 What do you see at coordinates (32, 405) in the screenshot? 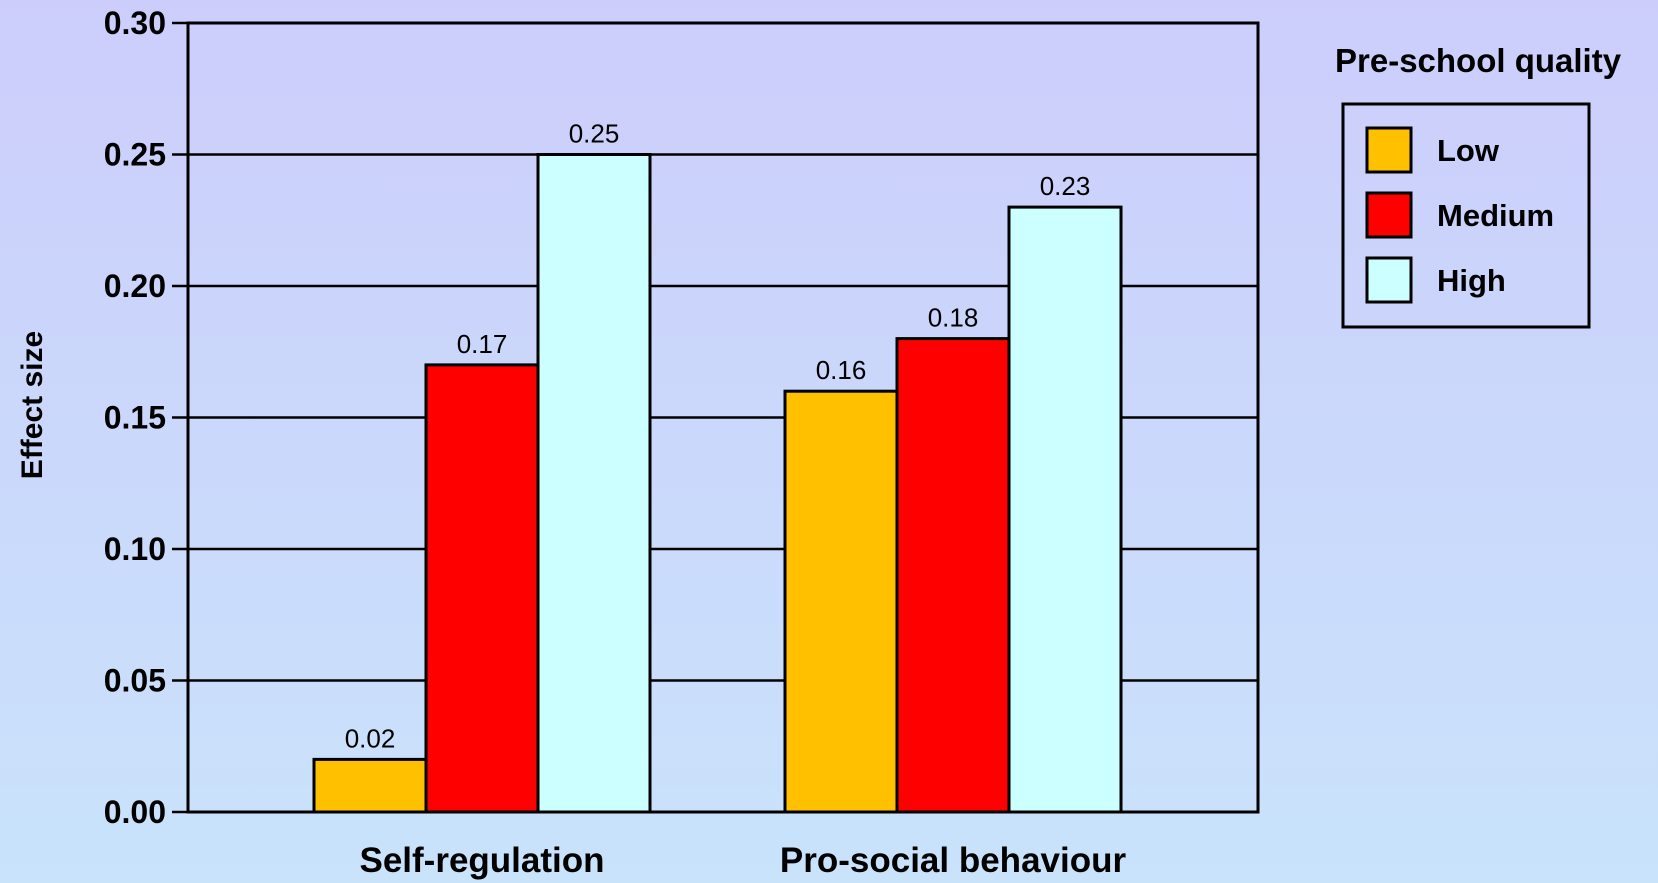
I see `y-axis-title: Effect size` at bounding box center [32, 405].